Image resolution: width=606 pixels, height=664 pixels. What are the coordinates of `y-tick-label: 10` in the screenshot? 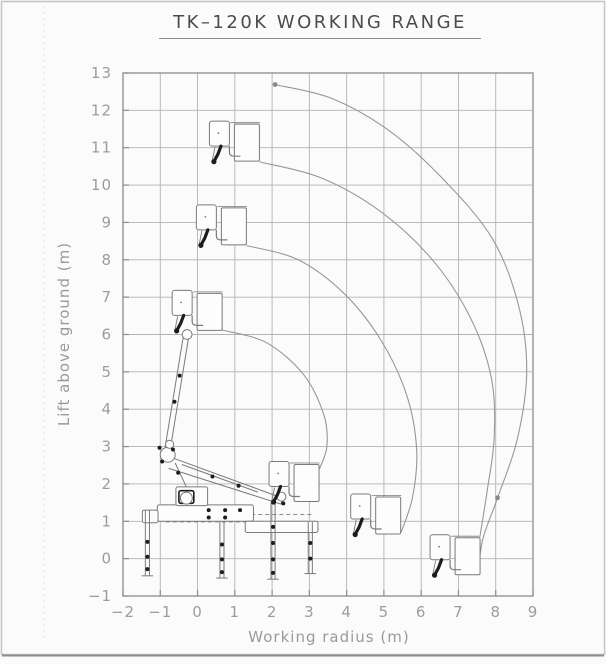 It's located at (101, 185).